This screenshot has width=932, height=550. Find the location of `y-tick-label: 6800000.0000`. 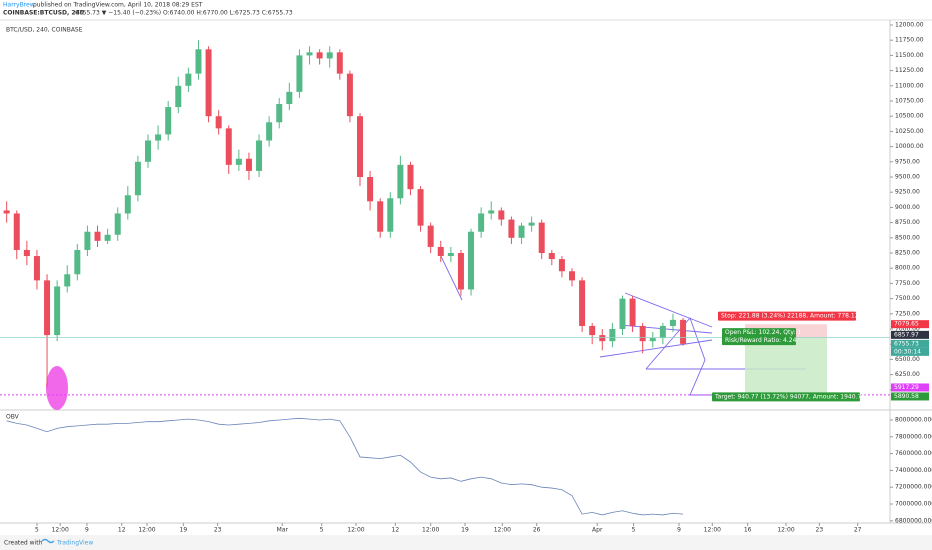

y-tick-label: 6800000.0000 is located at coordinates (913, 520).